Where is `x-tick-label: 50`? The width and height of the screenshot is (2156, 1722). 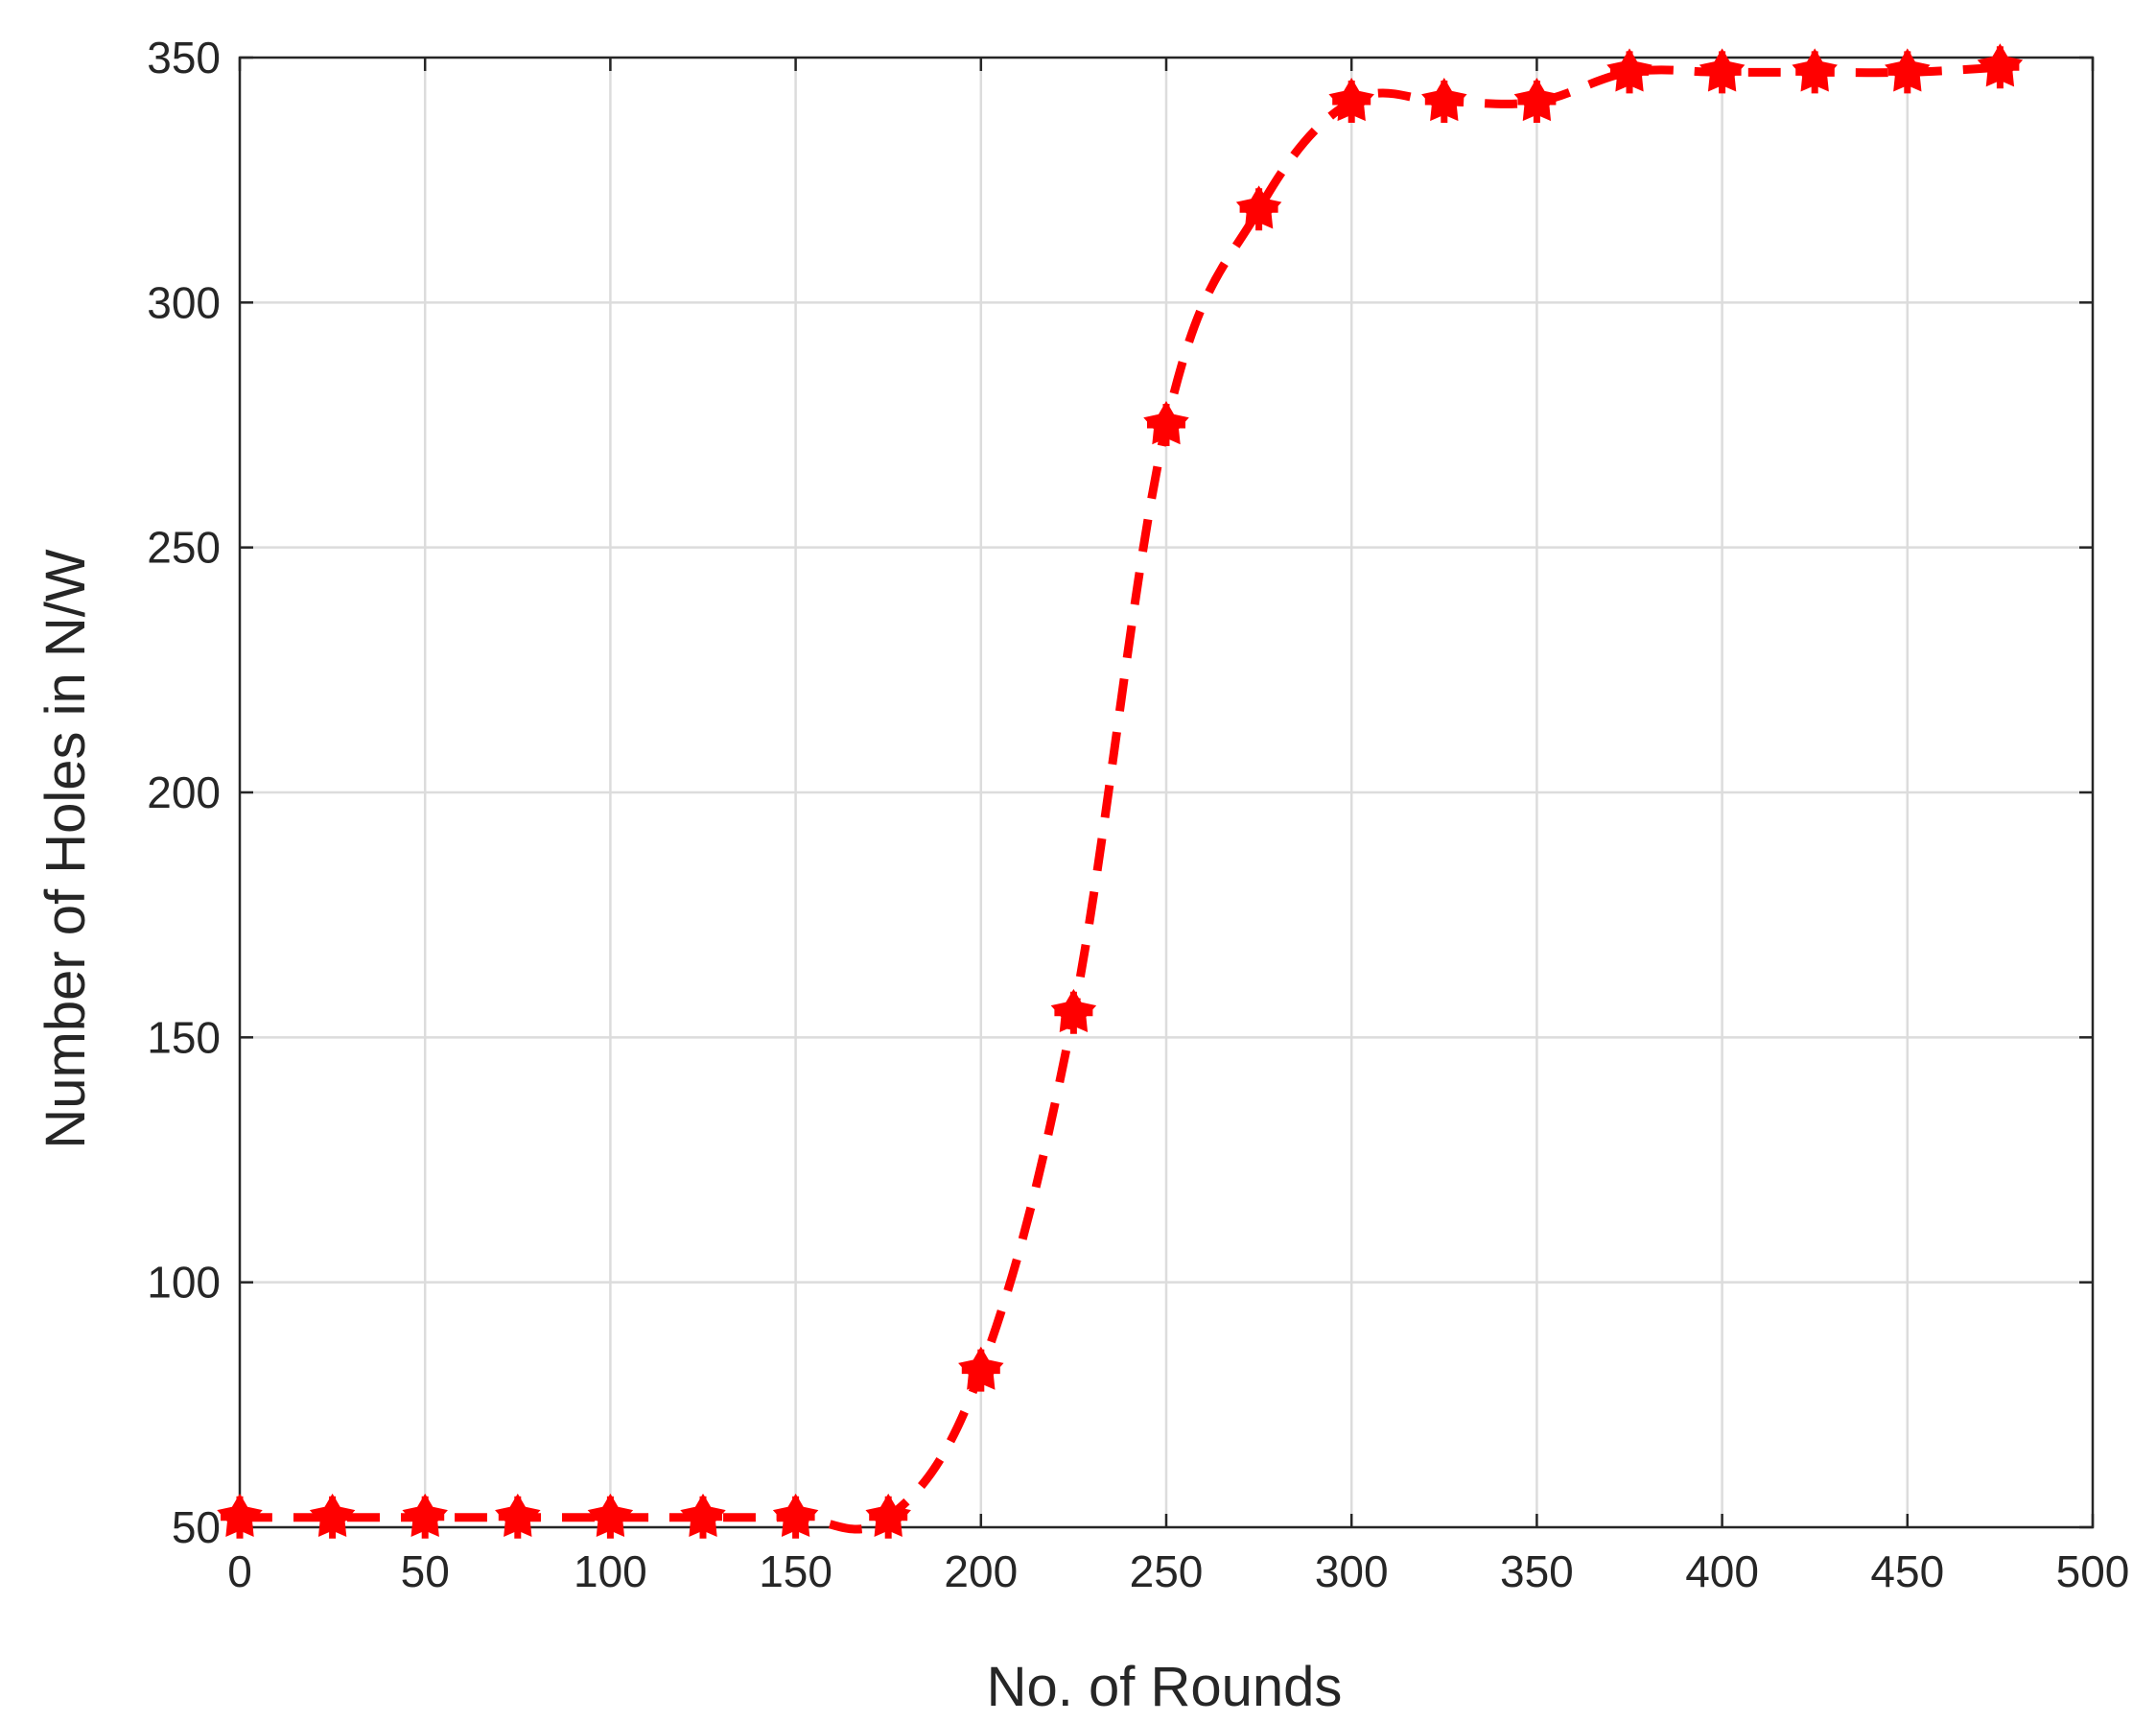 x-tick-label: 50 is located at coordinates (425, 1571).